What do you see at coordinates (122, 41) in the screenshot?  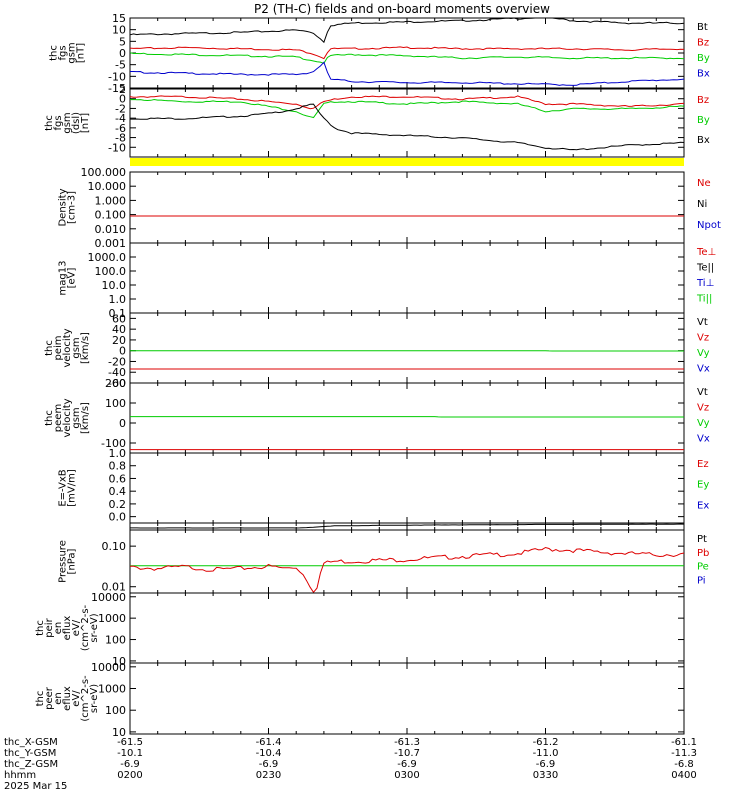 I see `y-tick-label: 5` at bounding box center [122, 41].